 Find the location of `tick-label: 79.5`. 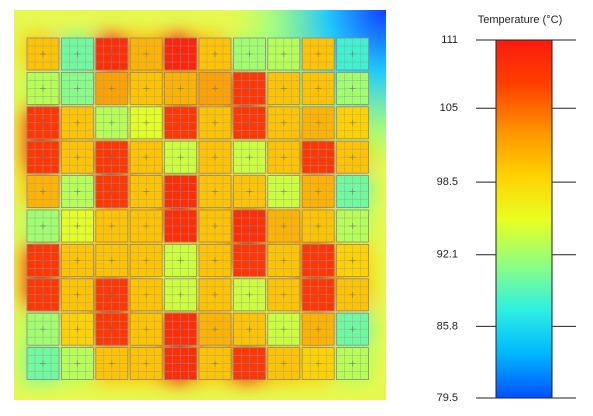

tick-label: 79.5 is located at coordinates (447, 398).